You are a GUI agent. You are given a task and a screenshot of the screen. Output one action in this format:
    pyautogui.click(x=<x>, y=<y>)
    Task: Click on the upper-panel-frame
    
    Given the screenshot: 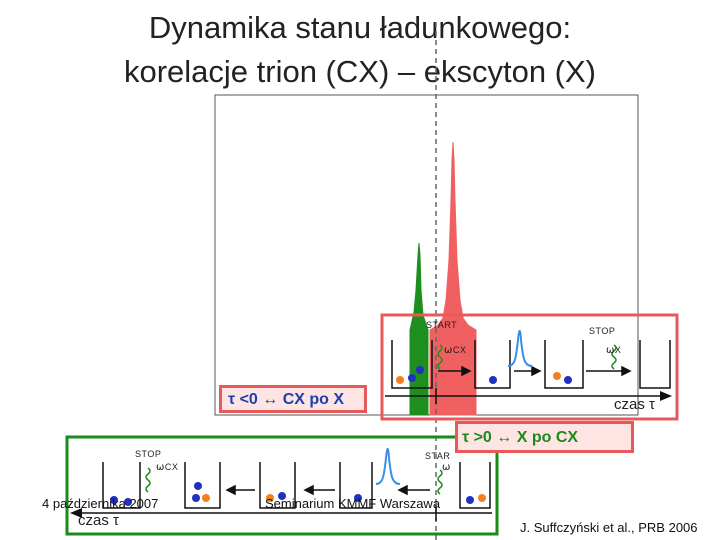 What is the action you would take?
    pyautogui.click(x=529, y=367)
    